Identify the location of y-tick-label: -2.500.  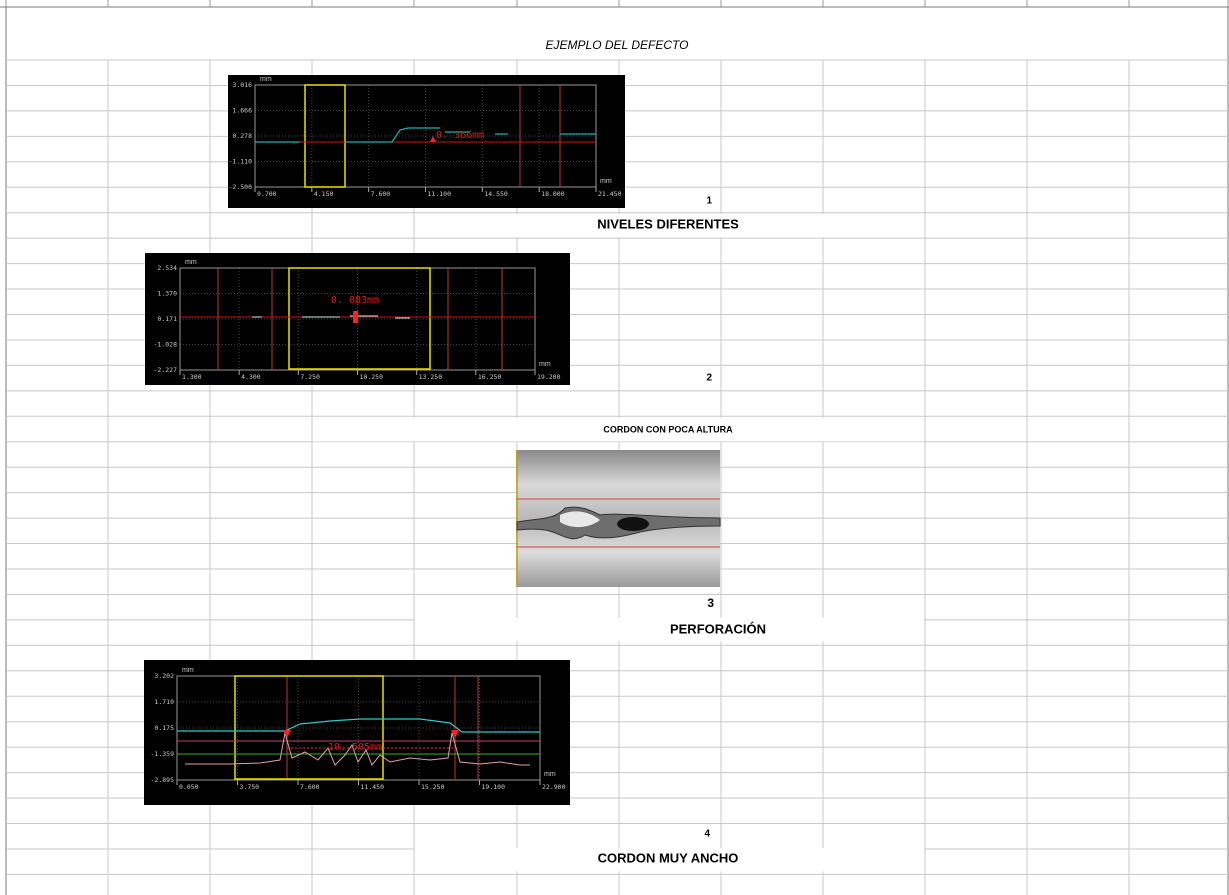
(241, 187).